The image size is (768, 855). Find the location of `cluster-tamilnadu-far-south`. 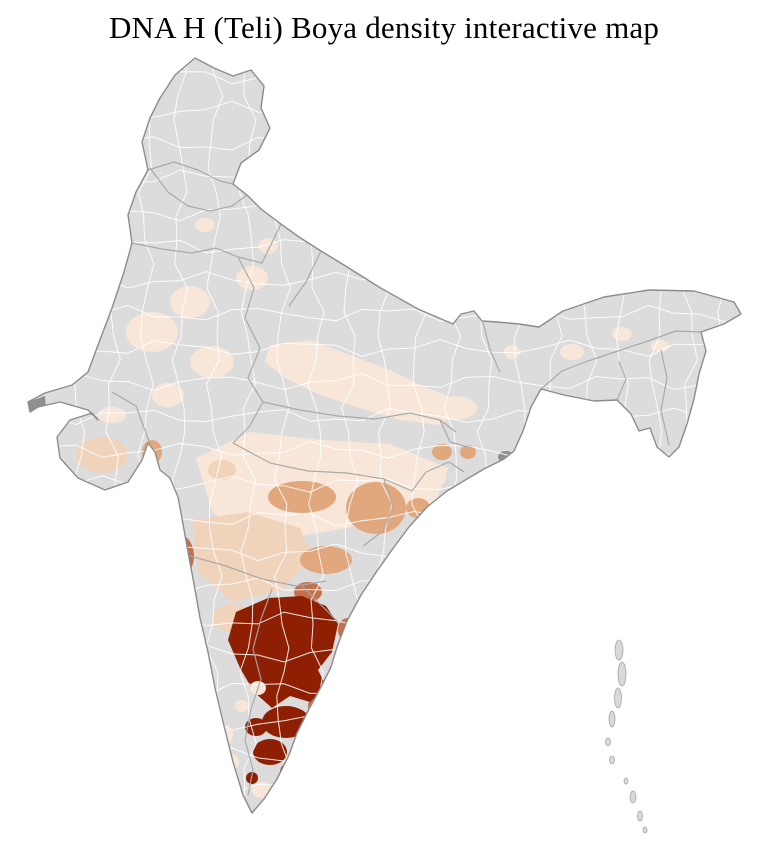

cluster-tamilnadu-far-south is located at coordinates (282, 796).